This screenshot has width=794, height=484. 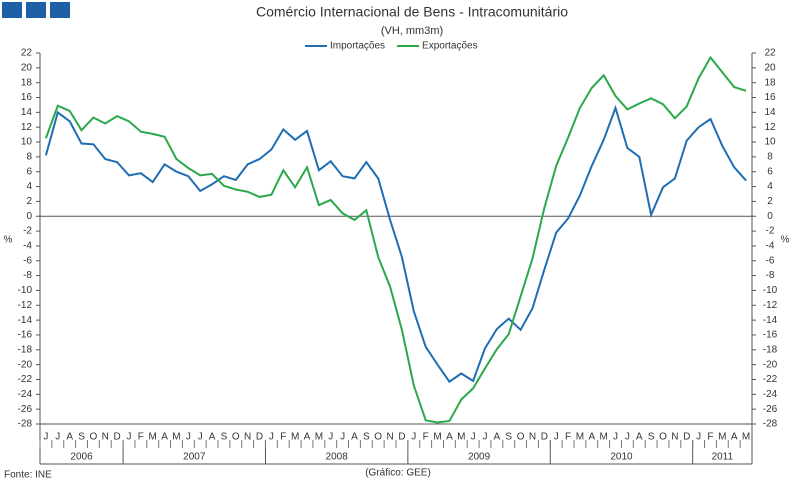 I want to click on y2-tick-label: -8, so click(x=770, y=275).